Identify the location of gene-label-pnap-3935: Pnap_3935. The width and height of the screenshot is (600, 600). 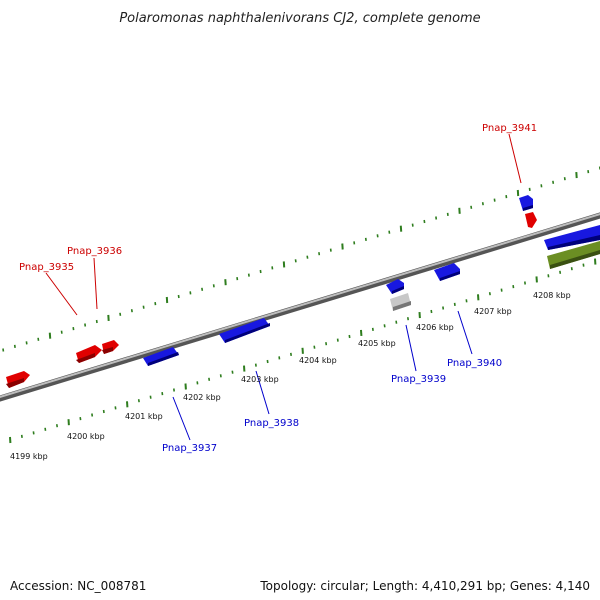
(46, 267).